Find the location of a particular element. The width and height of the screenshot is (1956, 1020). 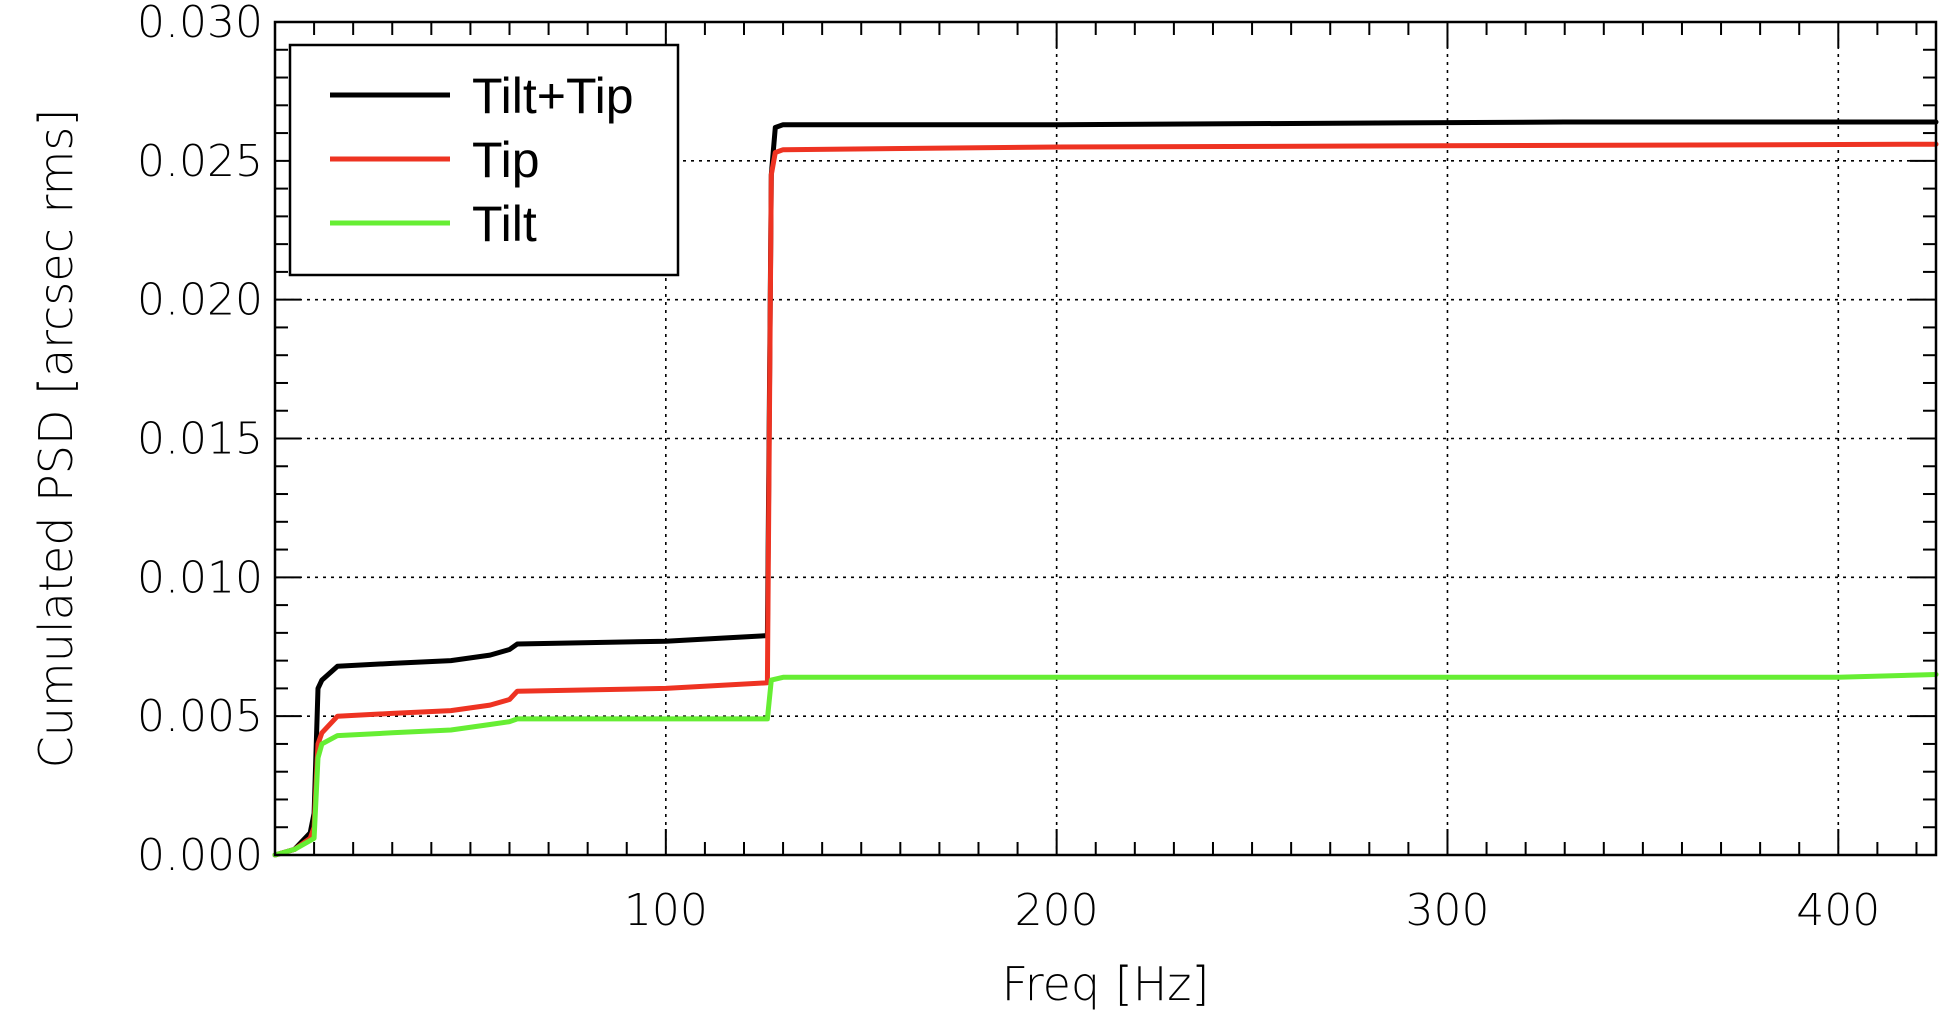

y-tick-labels: 0.000 0.005 0.010 0.015 0.020 0.025 0.030 is located at coordinates (200, 440).